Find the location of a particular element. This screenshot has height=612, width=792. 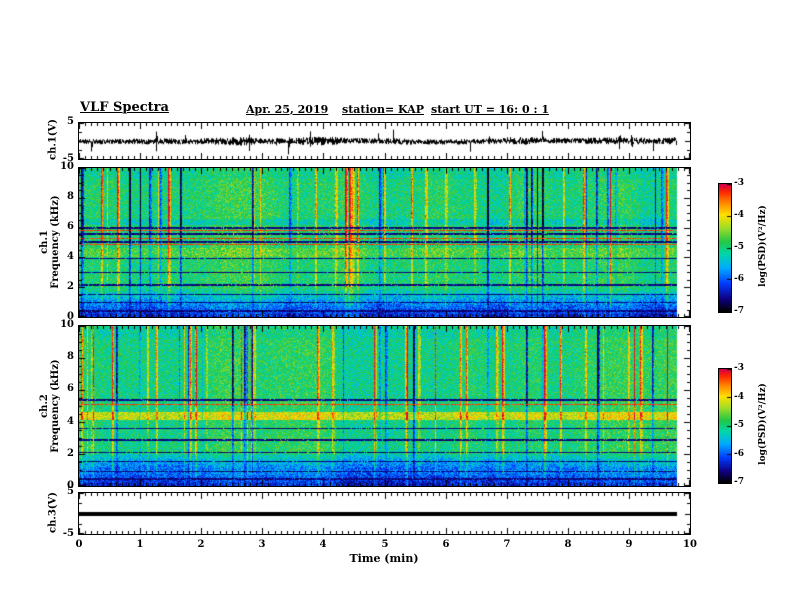

colorbar-ch2 is located at coordinates (725, 426).